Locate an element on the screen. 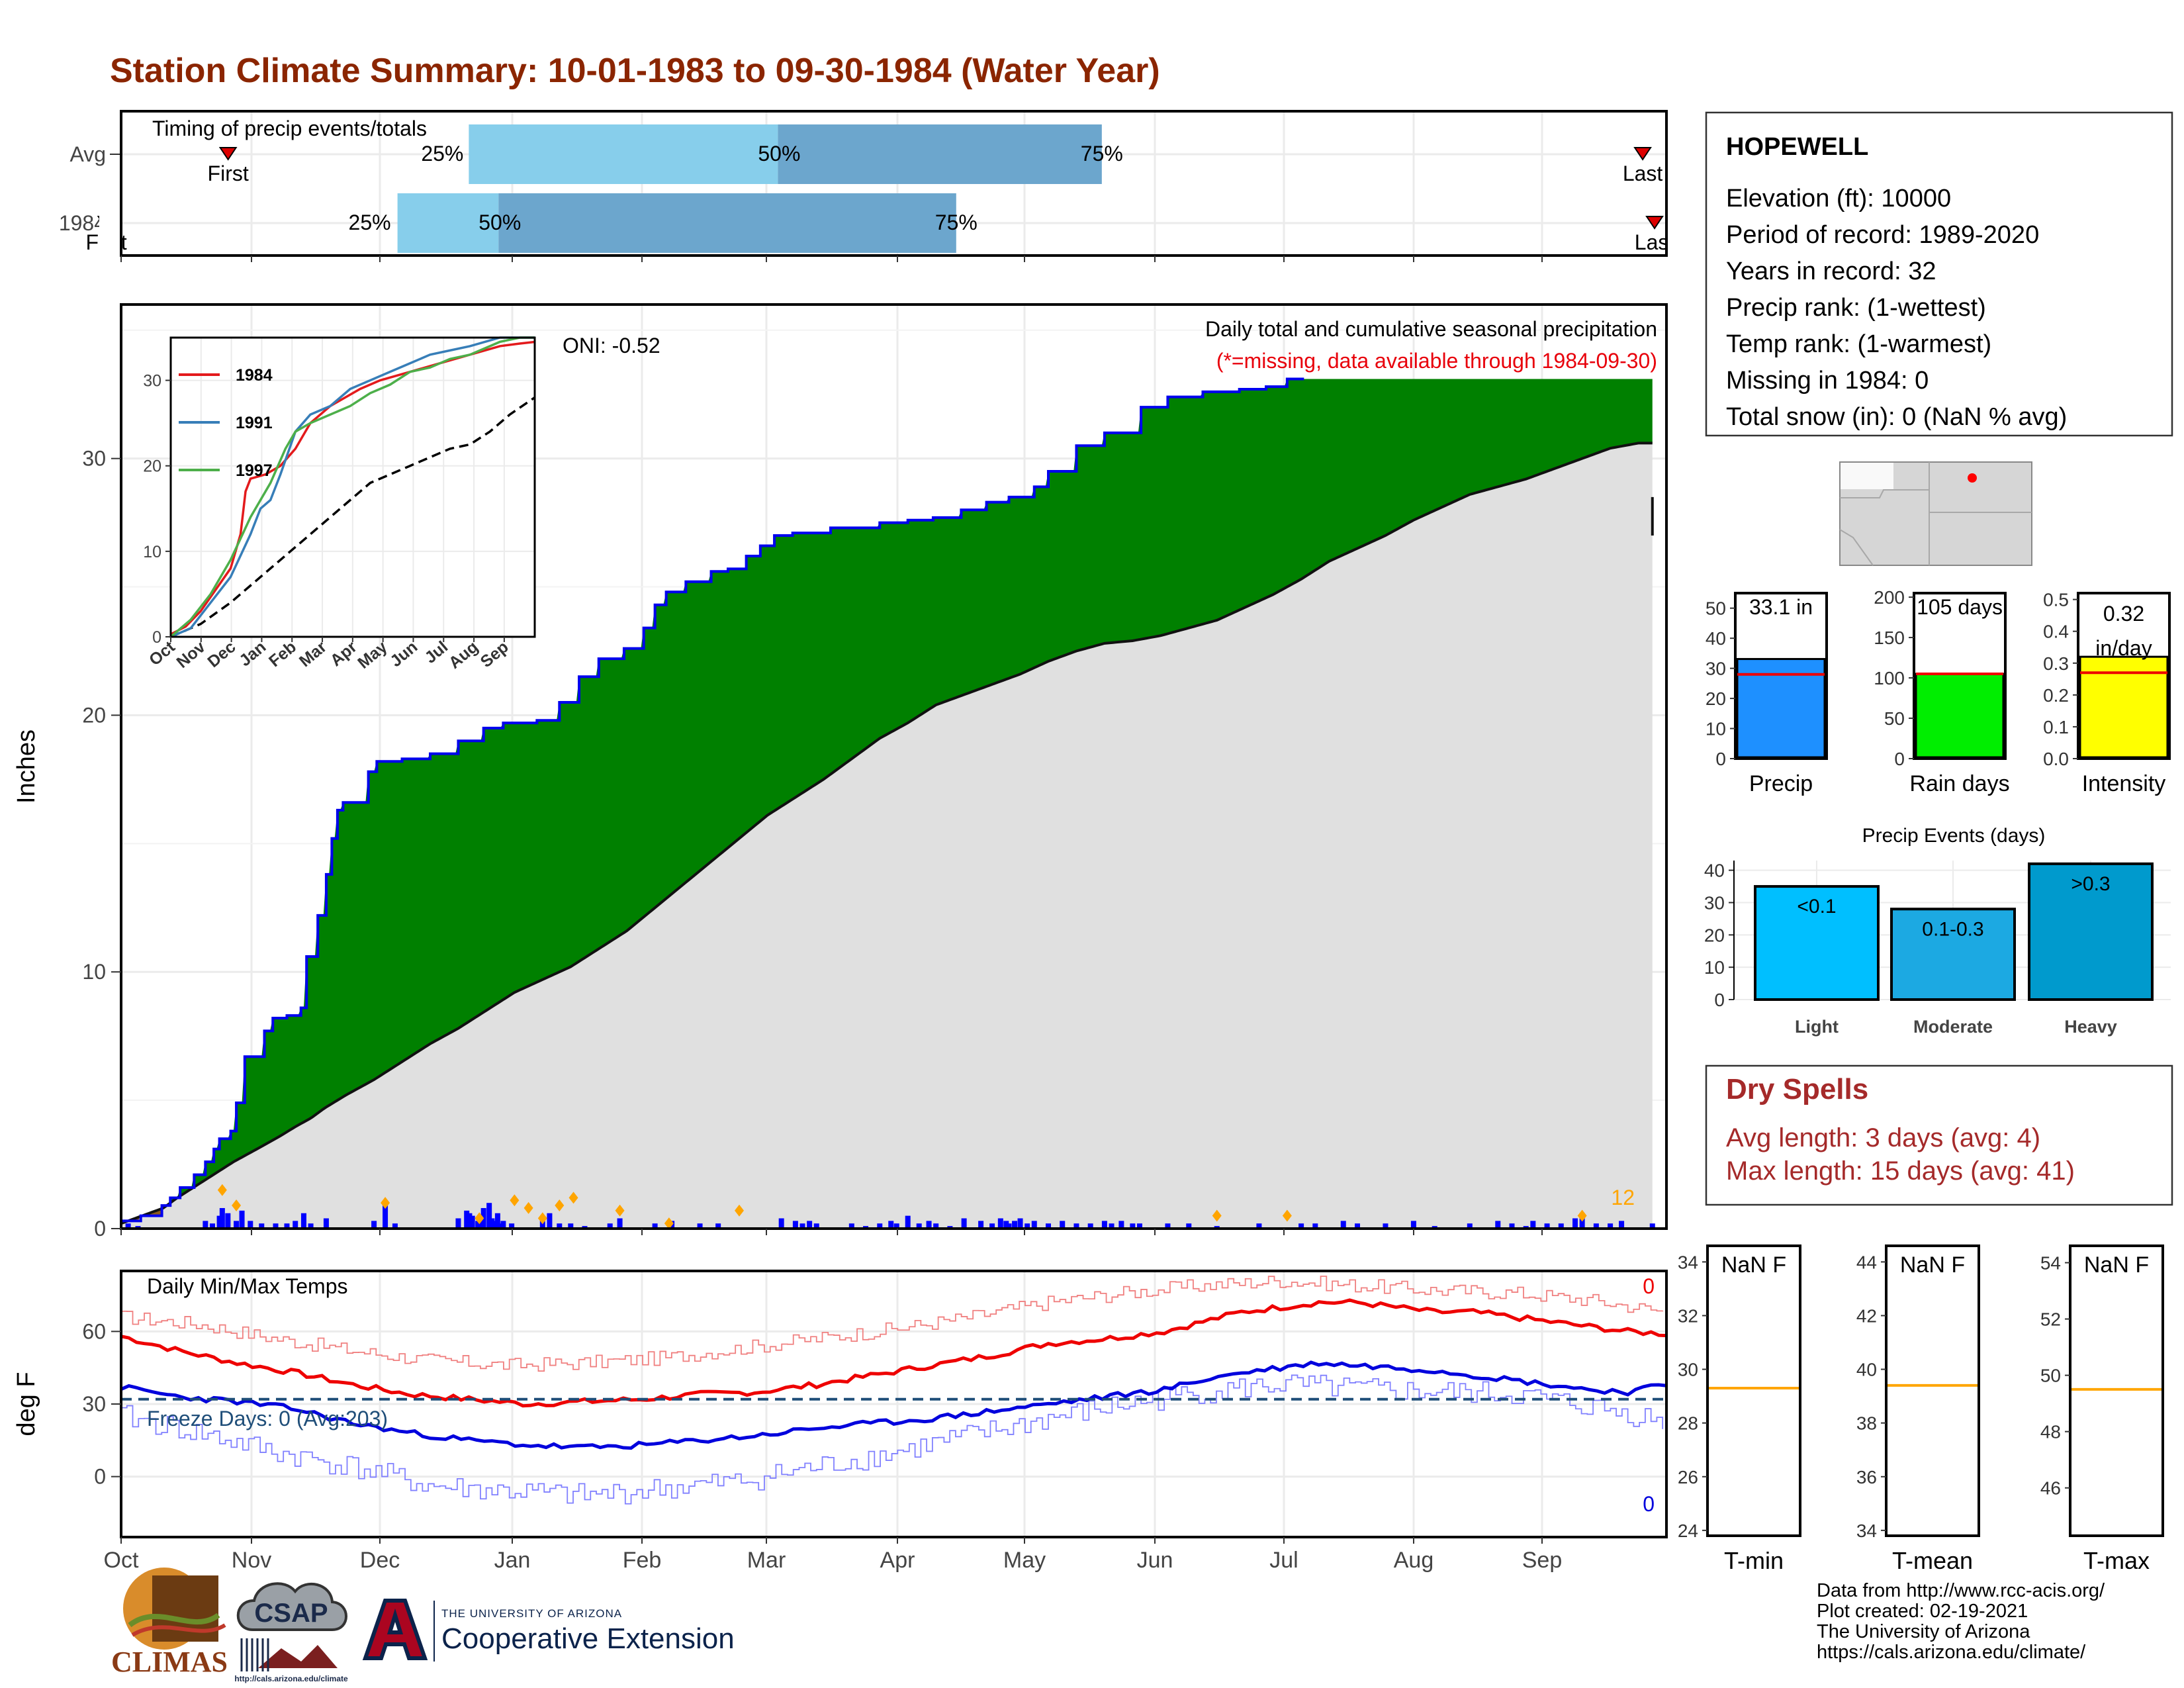 The width and height of the screenshot is (2184, 1688). map-water is located at coordinates (1867, 476).